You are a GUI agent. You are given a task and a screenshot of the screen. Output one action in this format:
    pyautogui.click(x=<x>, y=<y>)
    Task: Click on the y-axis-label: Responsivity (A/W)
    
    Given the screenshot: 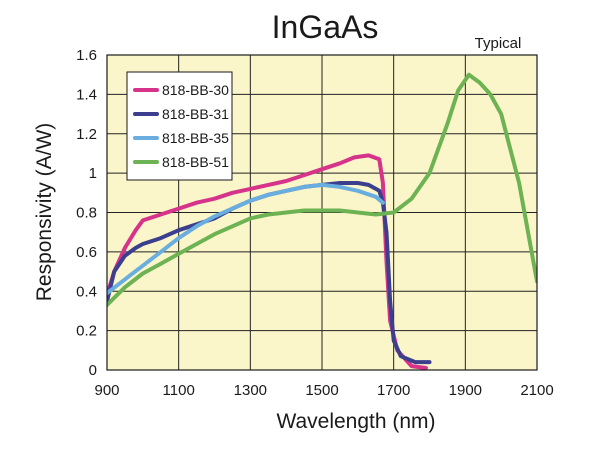 What is the action you would take?
    pyautogui.click(x=44, y=212)
    